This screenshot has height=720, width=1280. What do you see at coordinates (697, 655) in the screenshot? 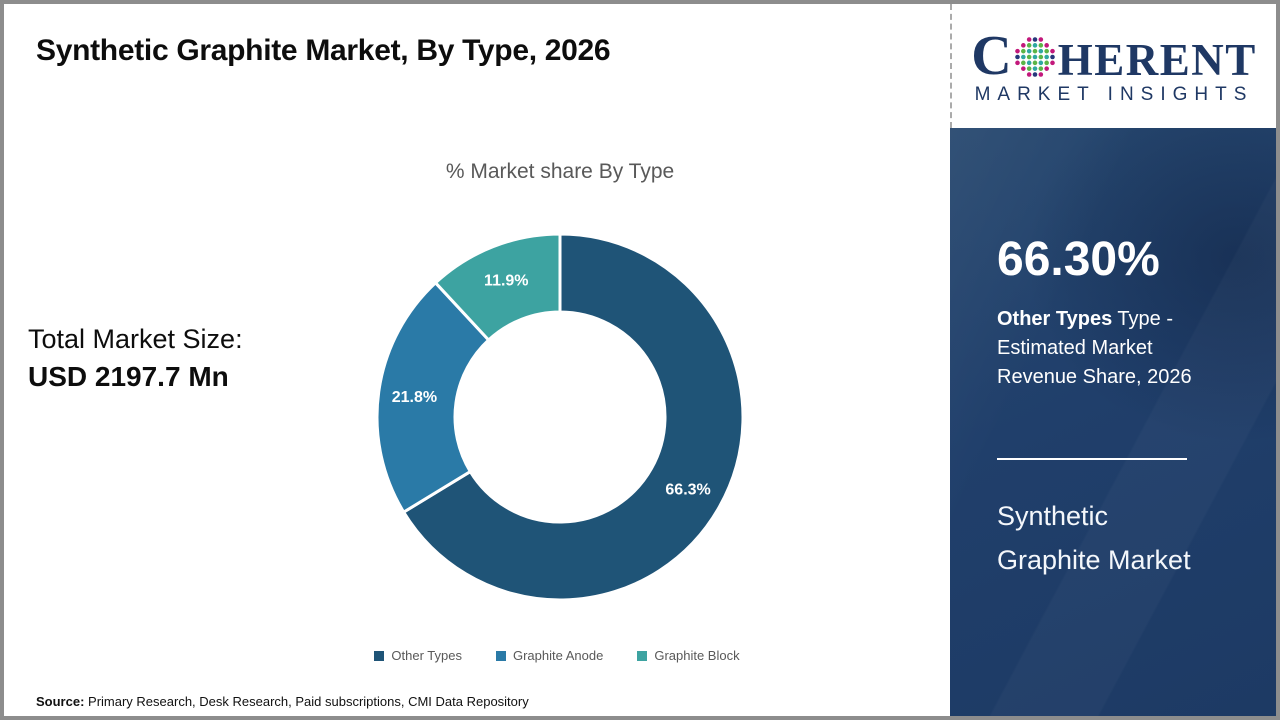
I see `legend-label: Graphite Block` at bounding box center [697, 655].